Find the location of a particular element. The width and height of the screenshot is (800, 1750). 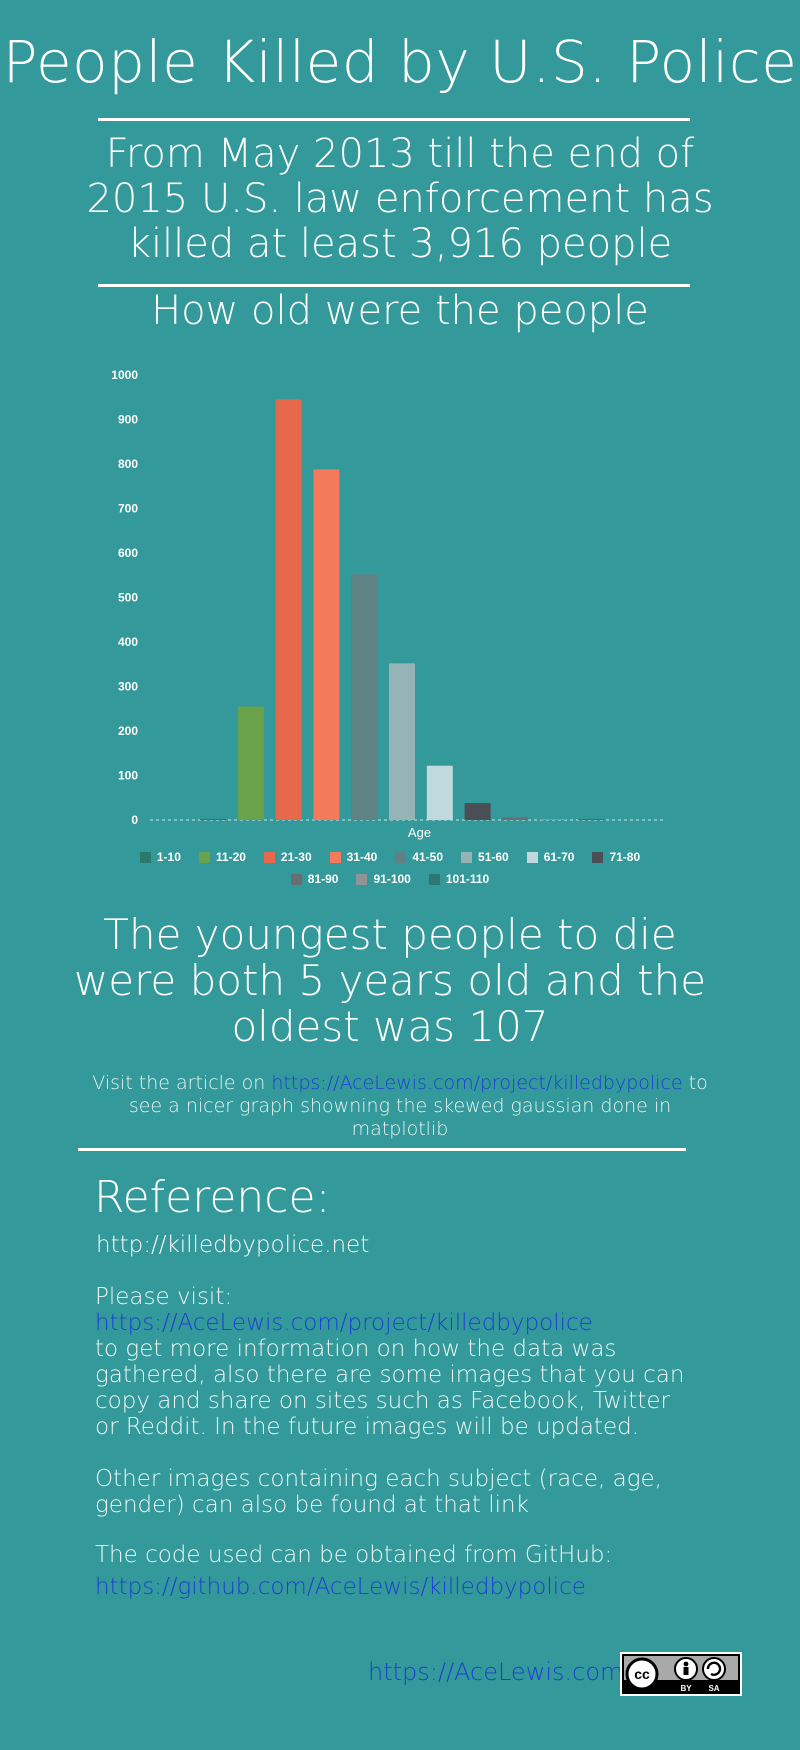

y-tick-label: 300 is located at coordinates (128, 687).